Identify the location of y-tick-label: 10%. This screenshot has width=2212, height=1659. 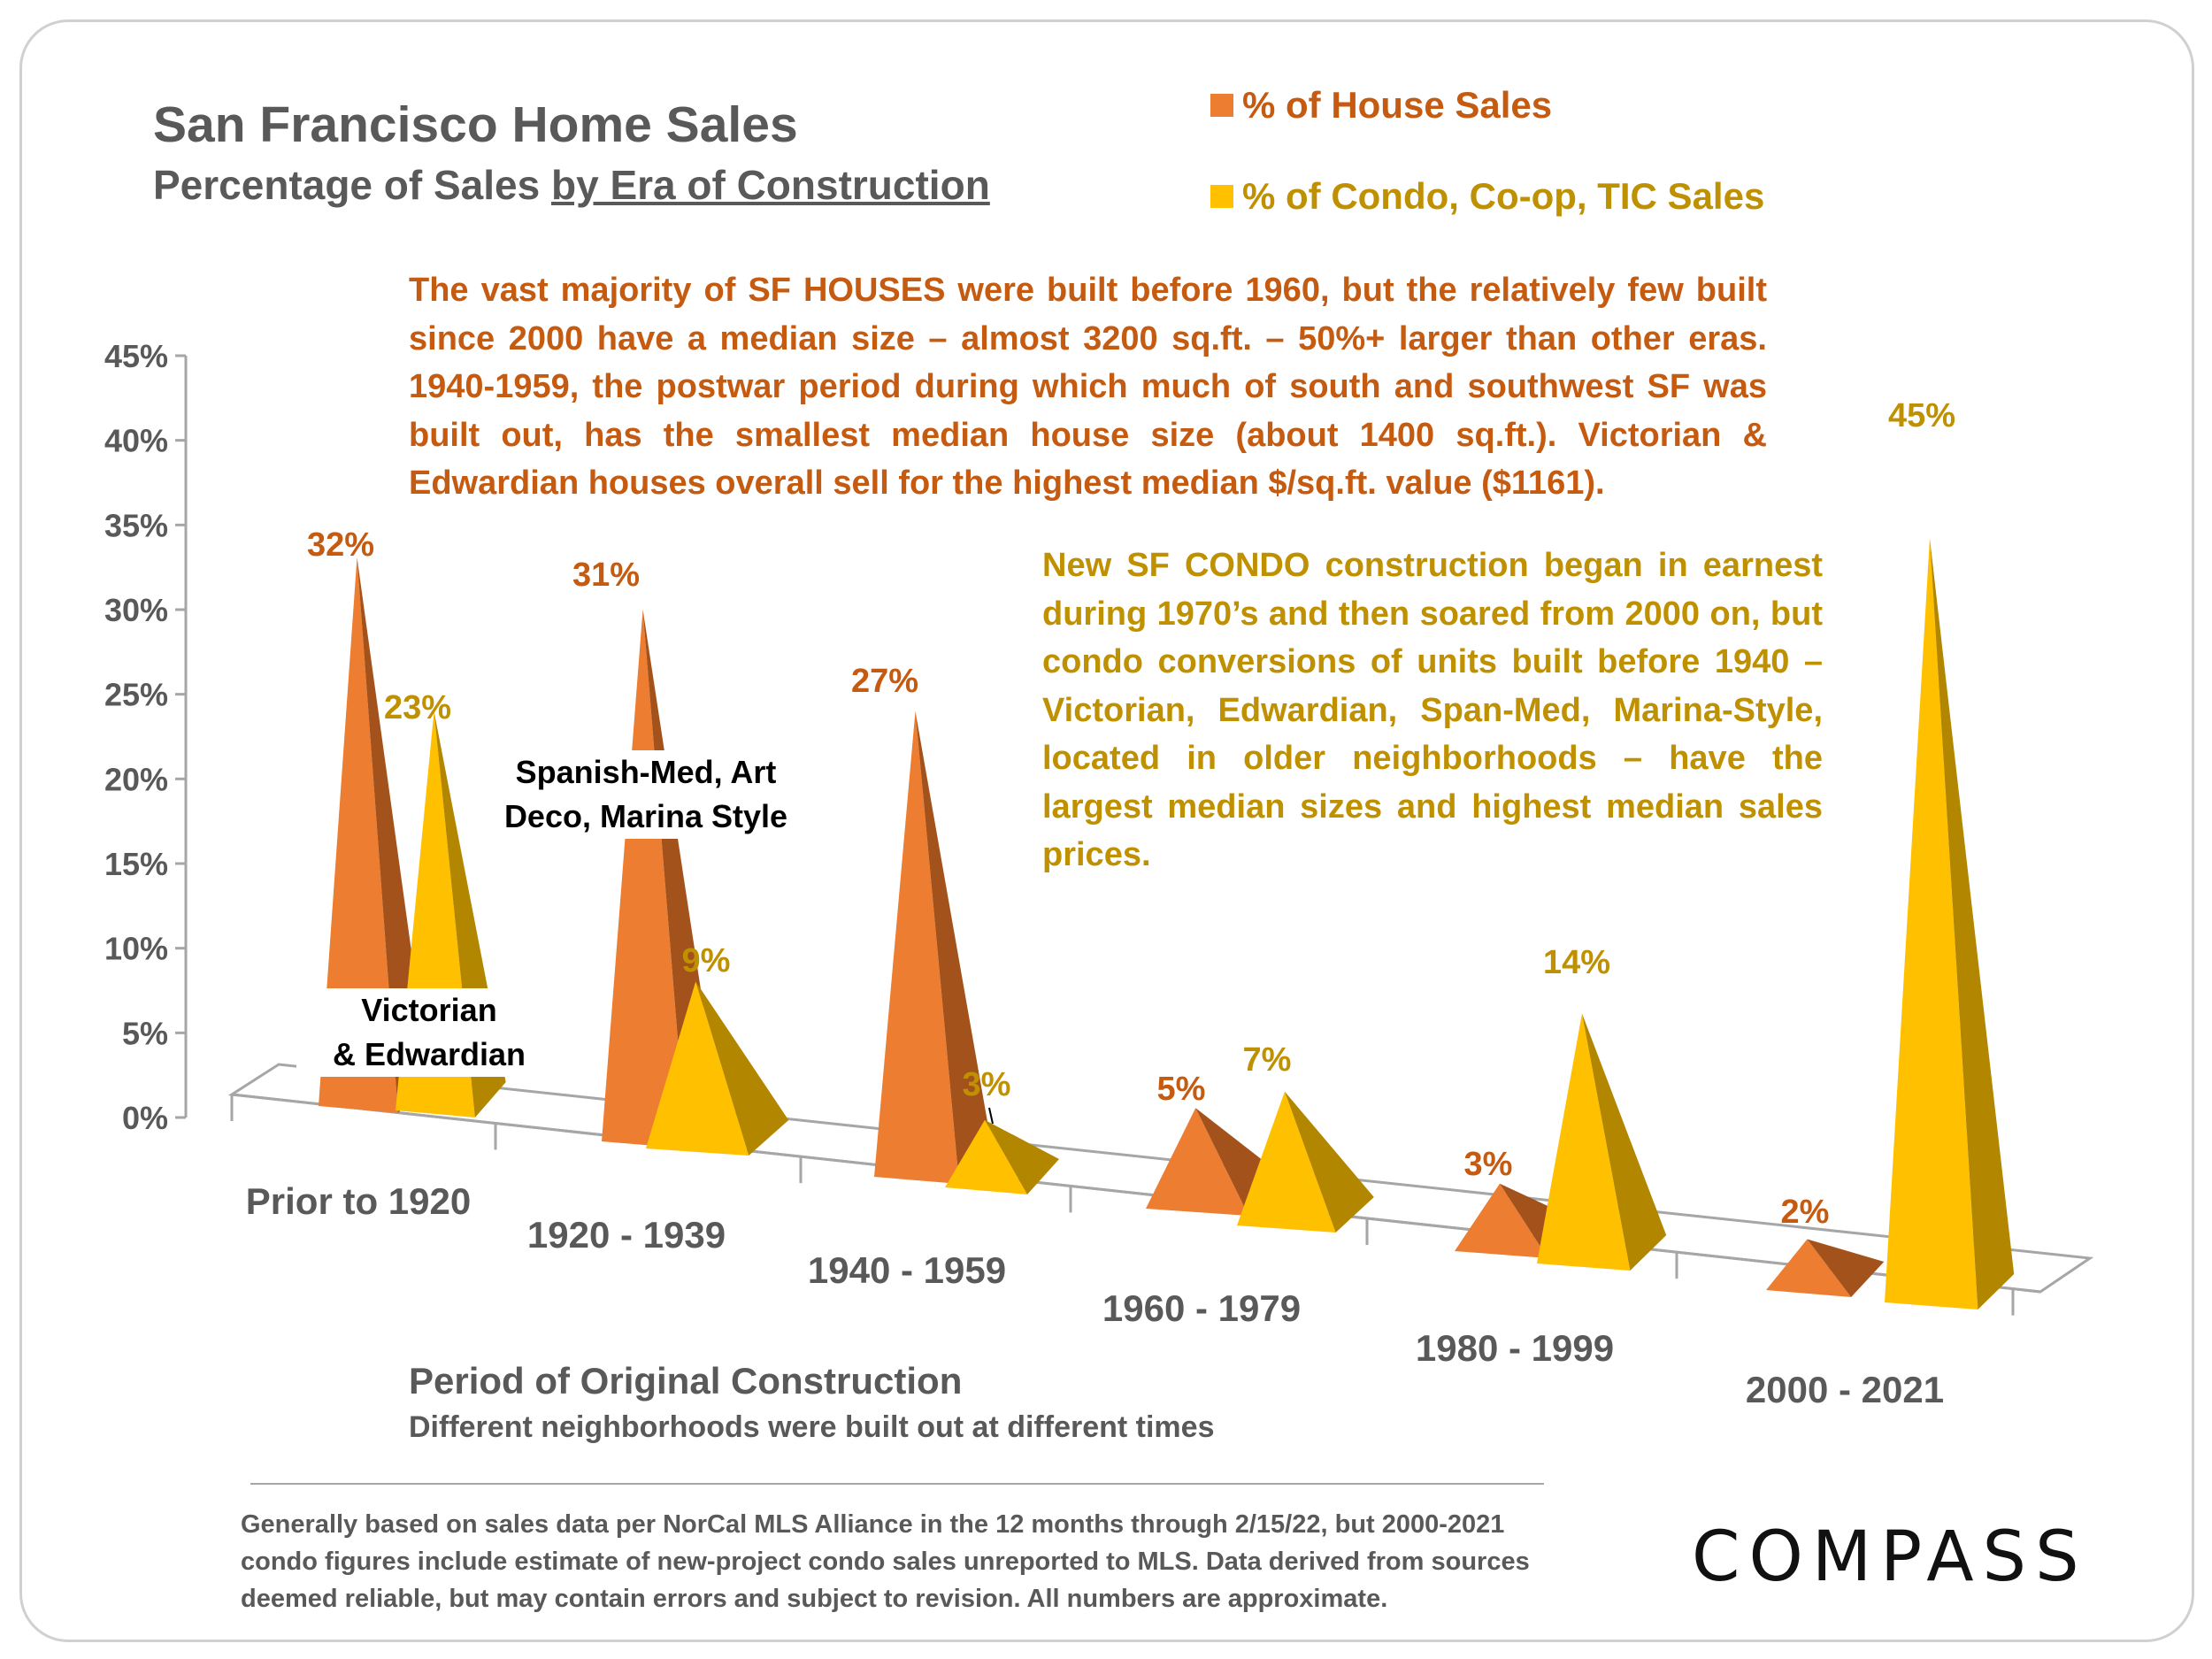
(136, 949).